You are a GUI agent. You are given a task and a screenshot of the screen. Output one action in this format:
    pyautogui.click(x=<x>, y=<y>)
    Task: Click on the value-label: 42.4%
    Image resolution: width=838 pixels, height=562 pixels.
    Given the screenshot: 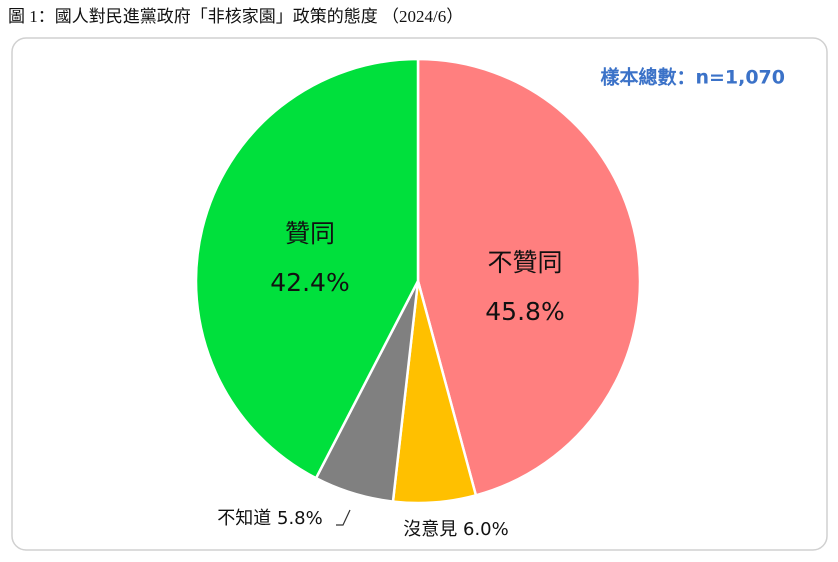 What is the action you would take?
    pyautogui.click(x=309, y=282)
    